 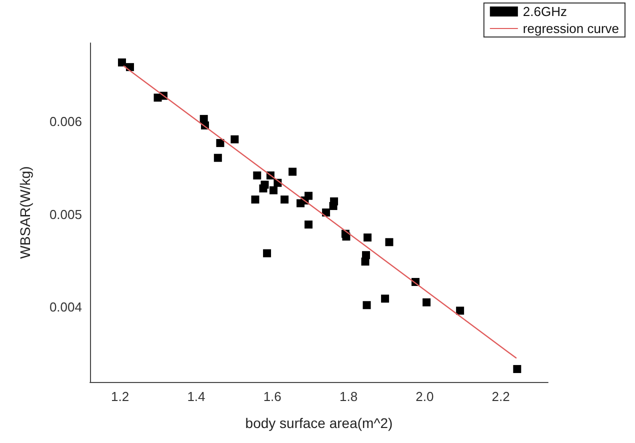 I want to click on x-tick-label: 1.6, so click(x=272, y=396).